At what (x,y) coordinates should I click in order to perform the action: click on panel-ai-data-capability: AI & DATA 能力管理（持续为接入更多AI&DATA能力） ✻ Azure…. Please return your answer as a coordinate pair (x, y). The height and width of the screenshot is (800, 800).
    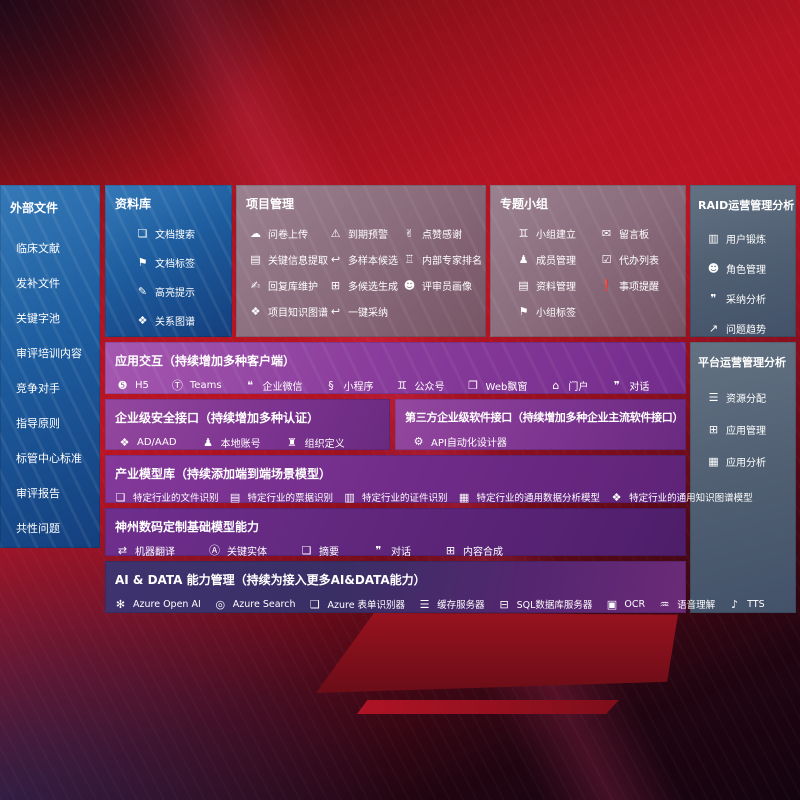
    Looking at the image, I should click on (435, 587).